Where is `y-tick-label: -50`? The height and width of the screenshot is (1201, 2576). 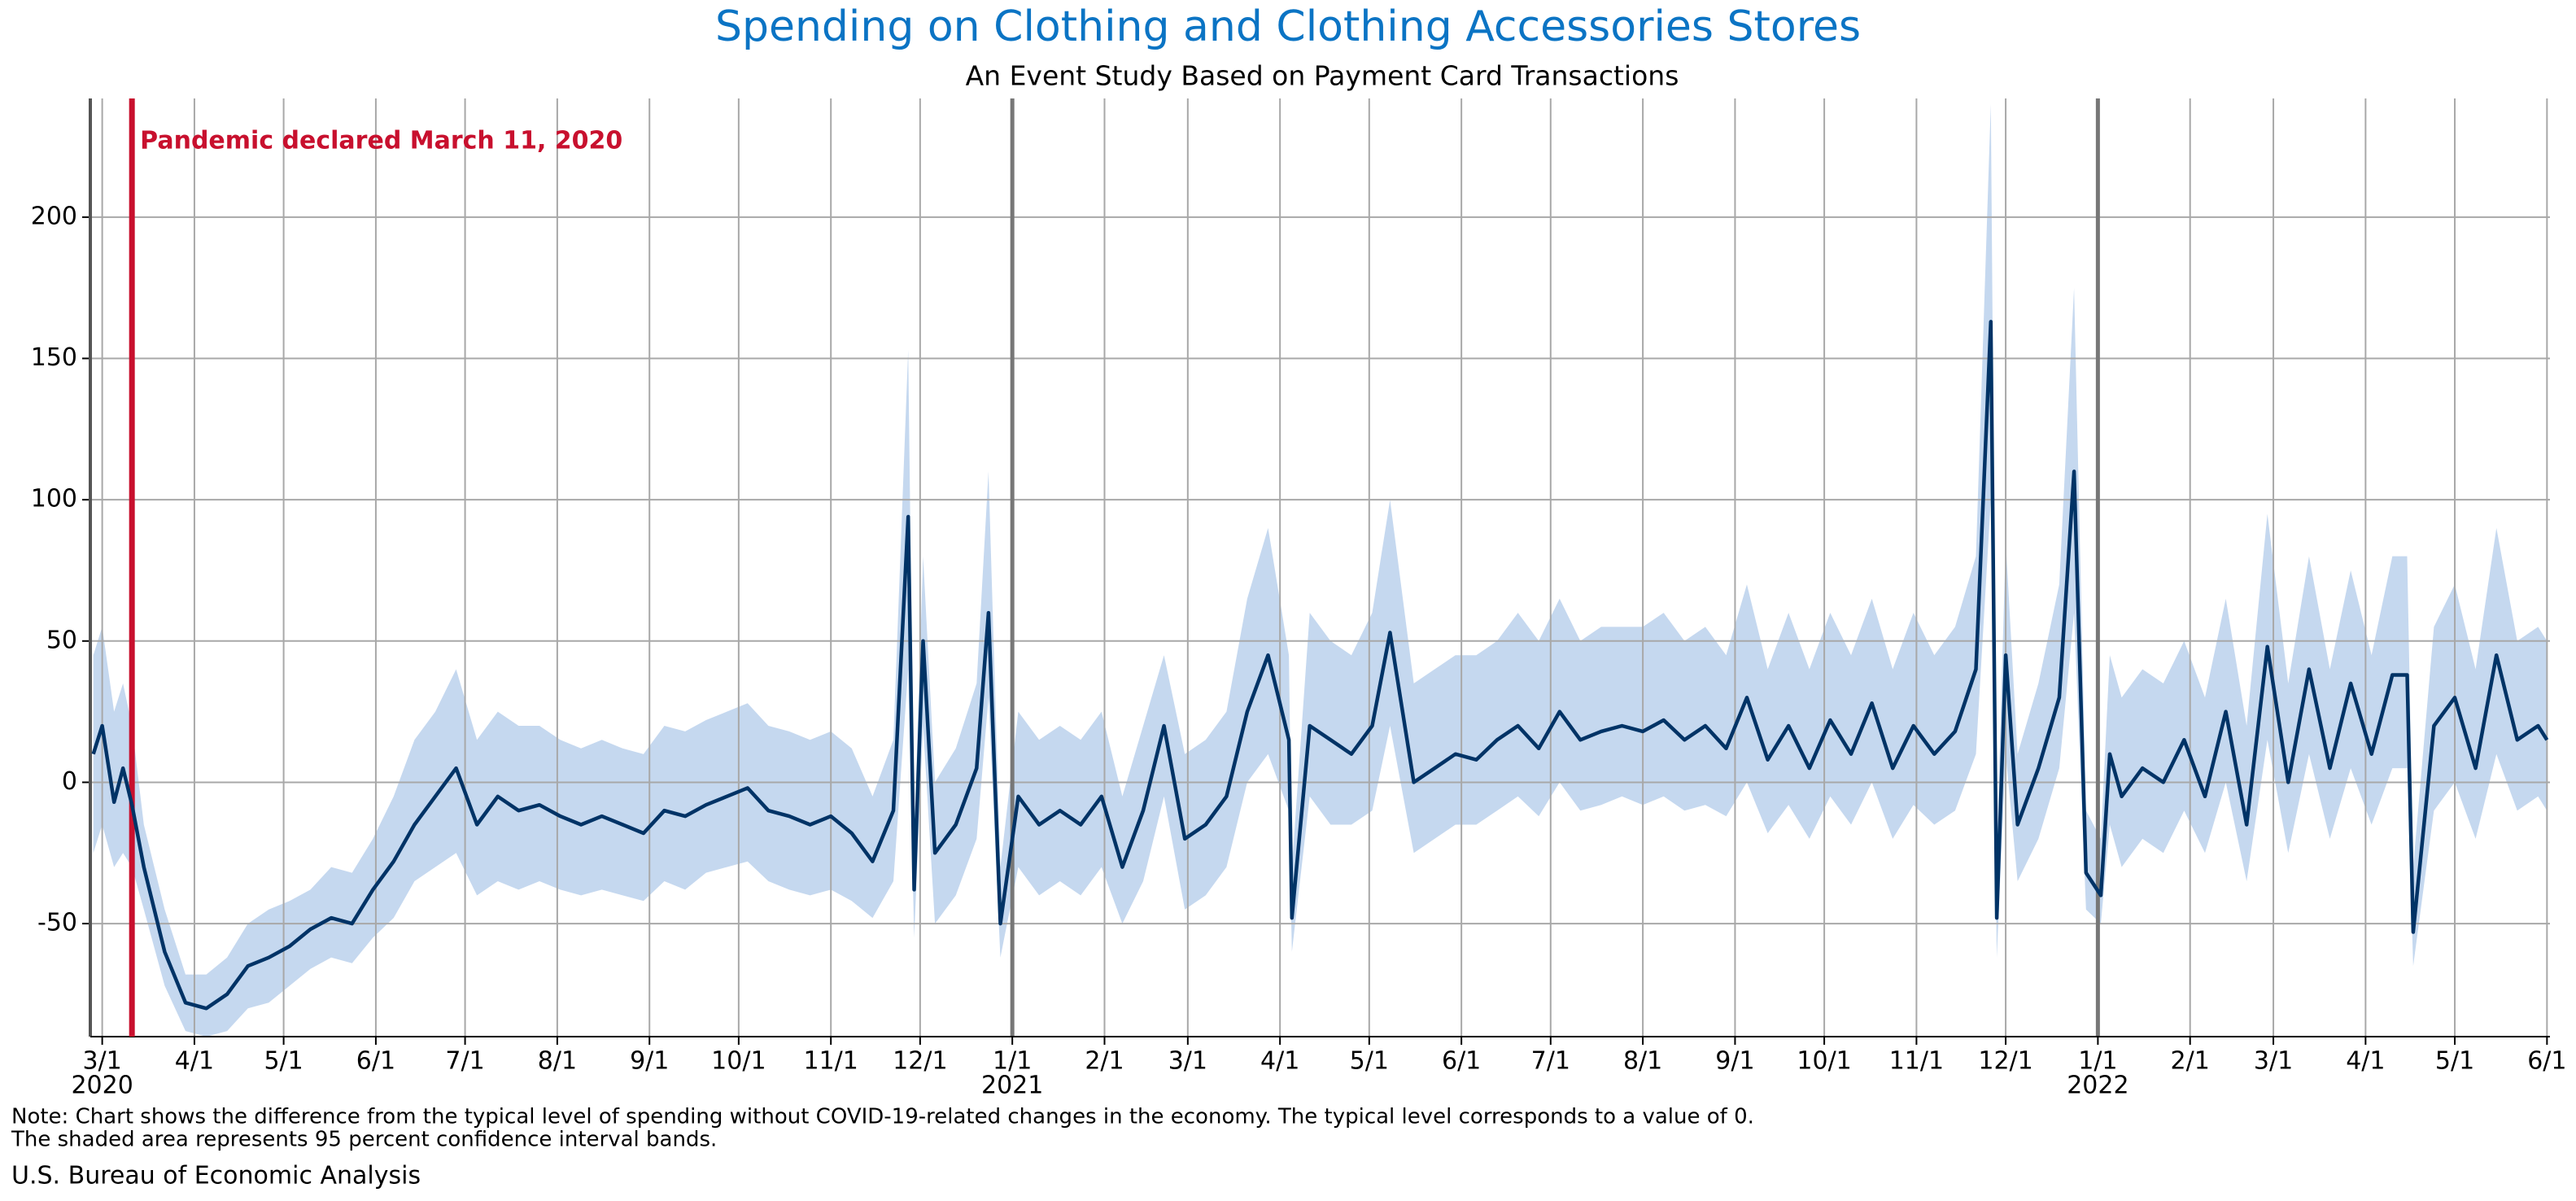
y-tick-label: -50 is located at coordinates (57, 923).